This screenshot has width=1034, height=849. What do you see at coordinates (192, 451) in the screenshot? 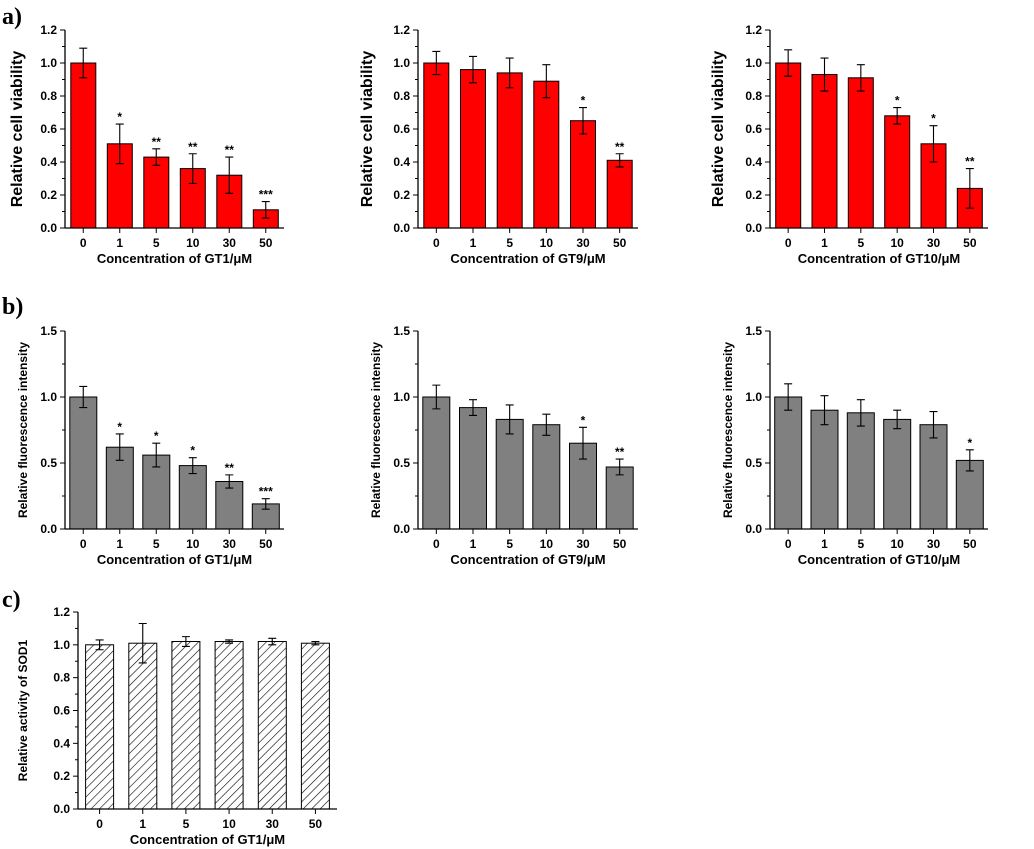
I see `significance-mark-10: *` at bounding box center [192, 451].